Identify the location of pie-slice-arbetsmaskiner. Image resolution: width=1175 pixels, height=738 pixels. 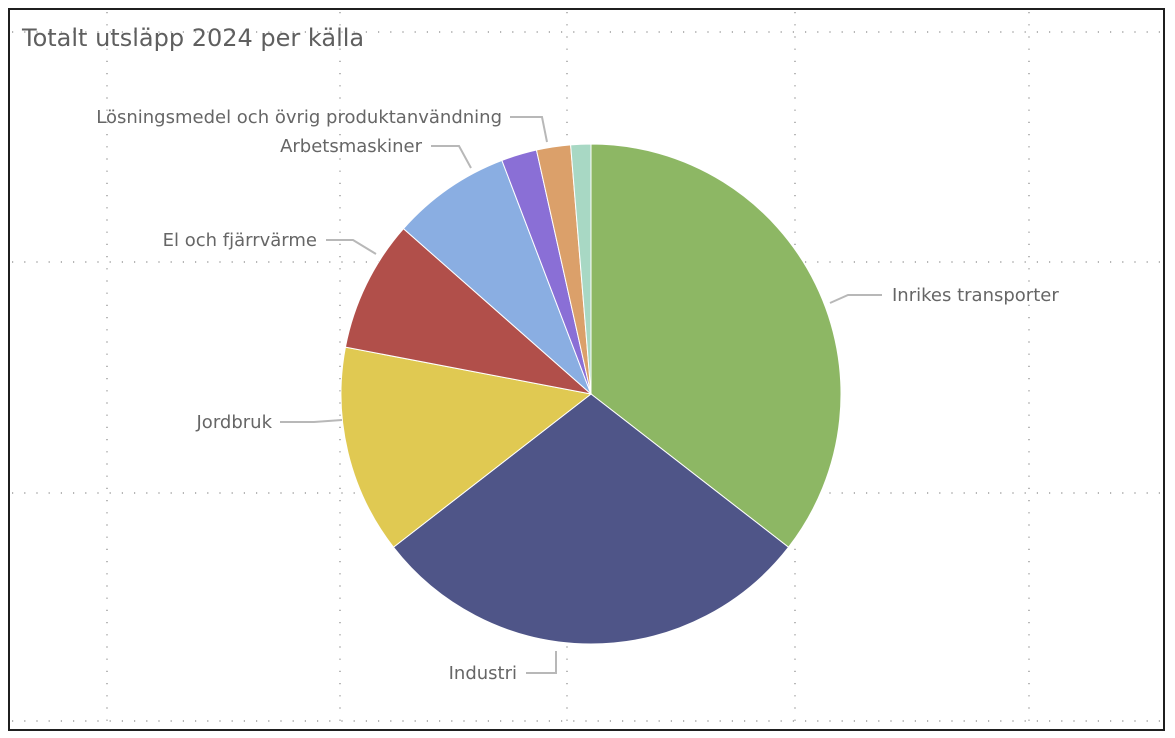
(497, 277).